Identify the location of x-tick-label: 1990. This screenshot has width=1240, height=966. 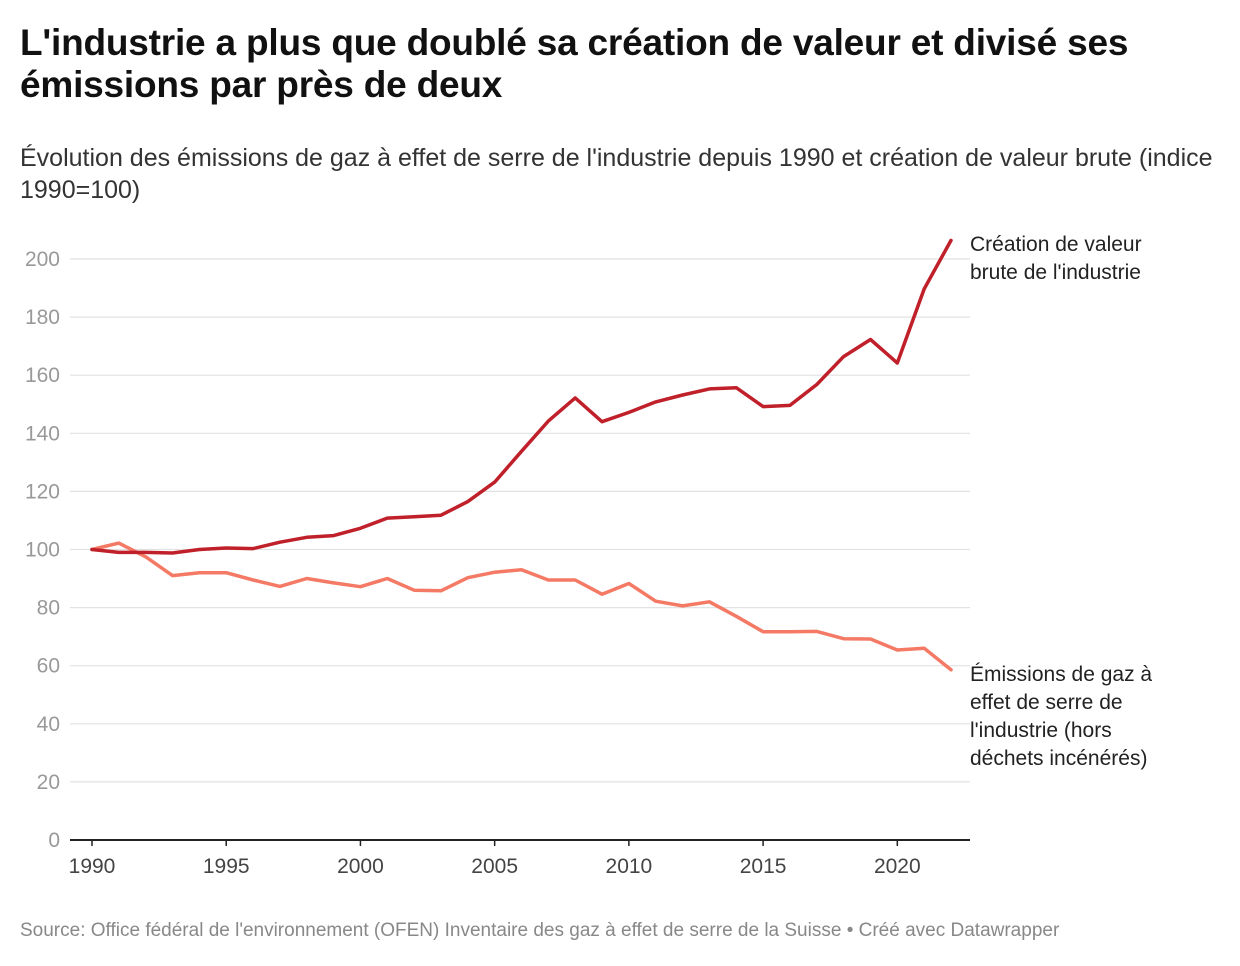
(92, 866).